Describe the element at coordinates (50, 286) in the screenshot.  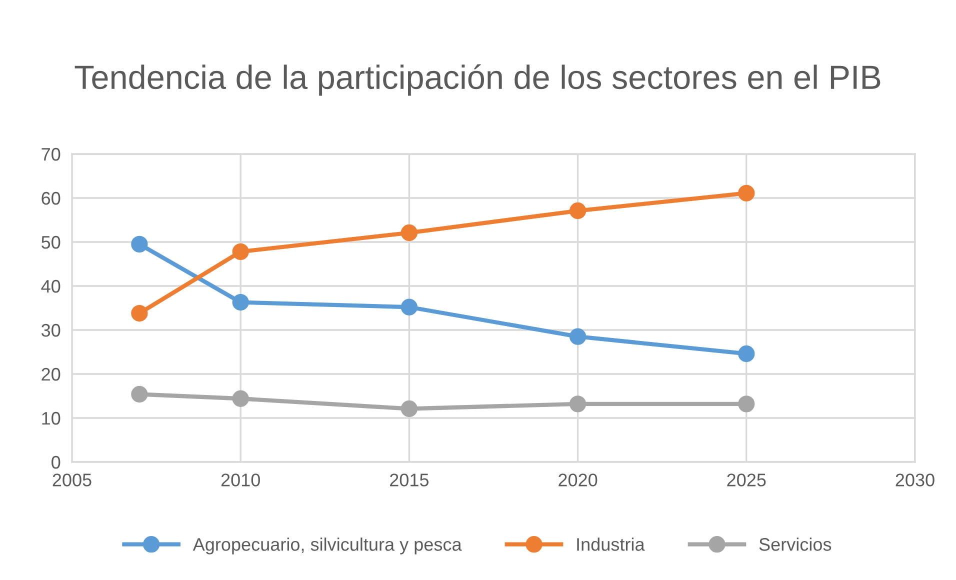
I see `y-tick-label: 40` at that location.